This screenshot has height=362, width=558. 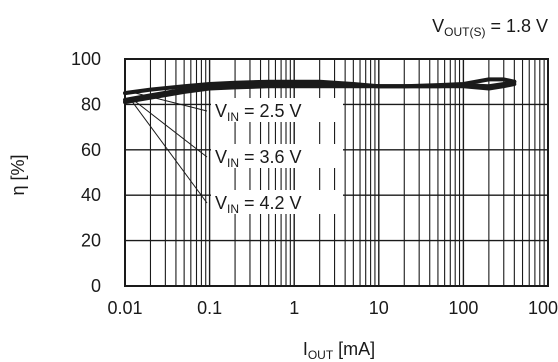 What do you see at coordinates (209, 308) in the screenshot?
I see `x-tick-label: 0.1` at bounding box center [209, 308].